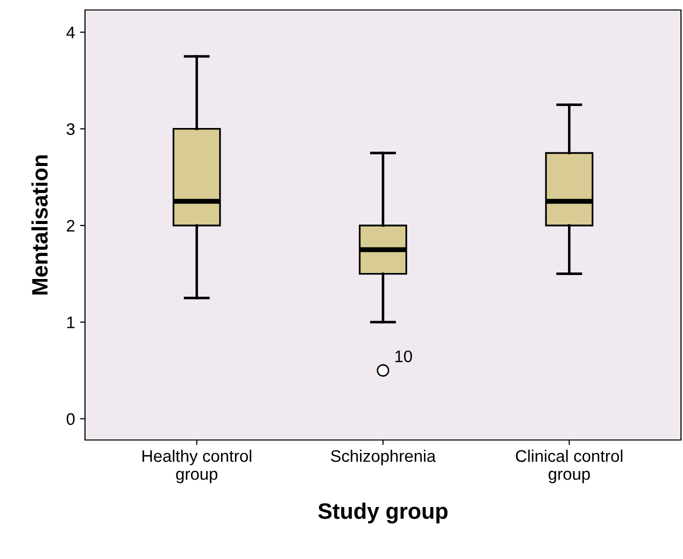  Describe the element at coordinates (70, 322) in the screenshot. I see `y-tick-label: 1` at that location.